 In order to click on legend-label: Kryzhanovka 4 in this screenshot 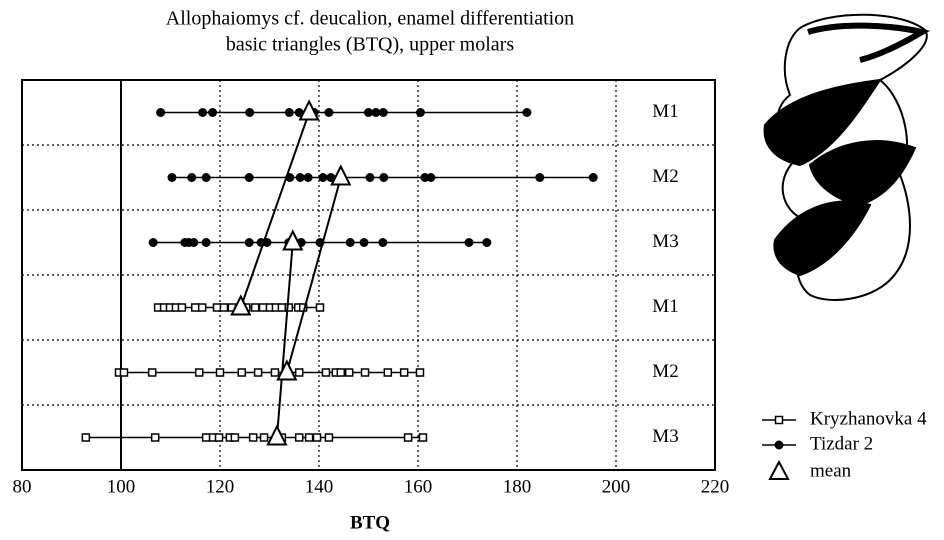, I will do `click(868, 418)`.